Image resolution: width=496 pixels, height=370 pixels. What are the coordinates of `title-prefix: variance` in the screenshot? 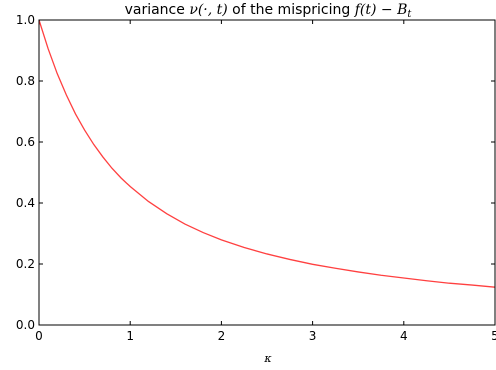 It's located at (157, 10).